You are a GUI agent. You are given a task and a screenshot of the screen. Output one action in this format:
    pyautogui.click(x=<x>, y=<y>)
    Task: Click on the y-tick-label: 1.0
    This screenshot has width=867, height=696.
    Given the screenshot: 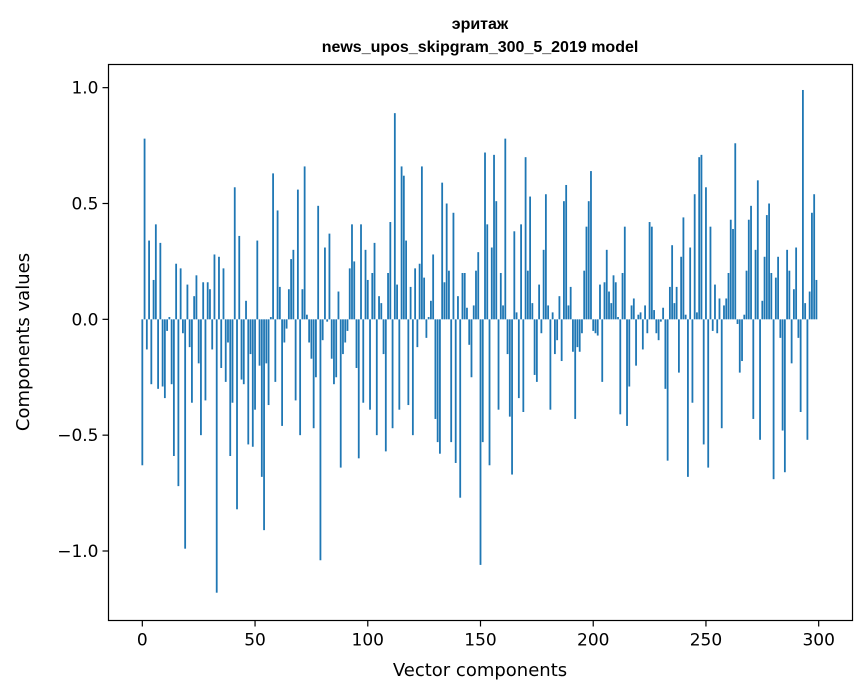 What is the action you would take?
    pyautogui.click(x=84, y=89)
    